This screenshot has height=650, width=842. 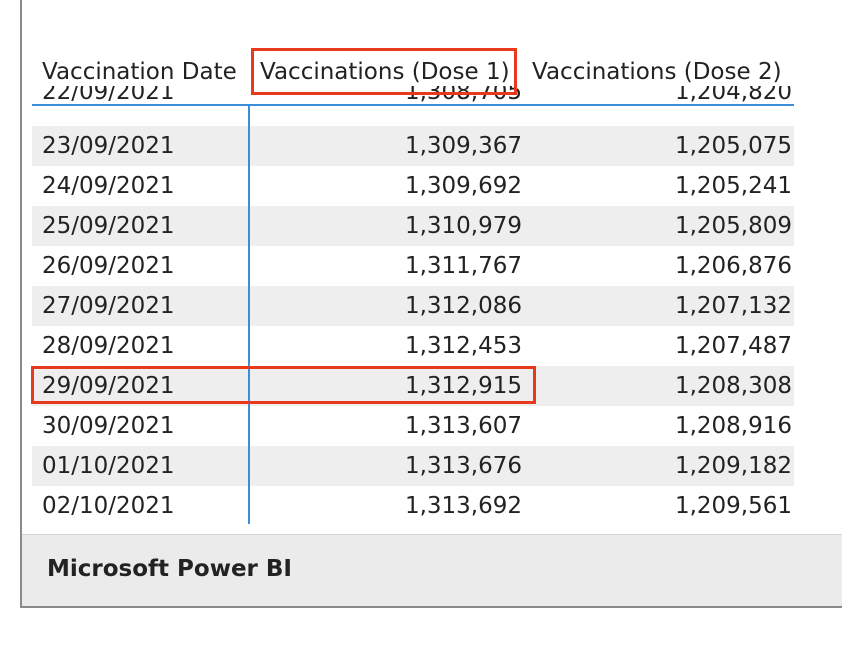 What do you see at coordinates (108, 266) in the screenshot?
I see `cell-date: 26/09/2021` at bounding box center [108, 266].